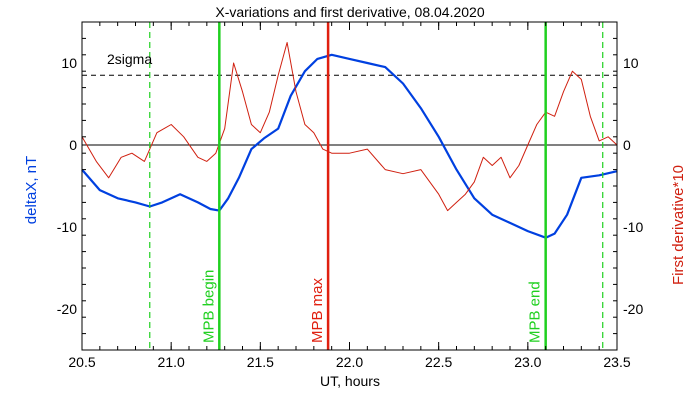  Describe the element at coordinates (69, 63) in the screenshot. I see `y-tick-label-left: 10` at that location.